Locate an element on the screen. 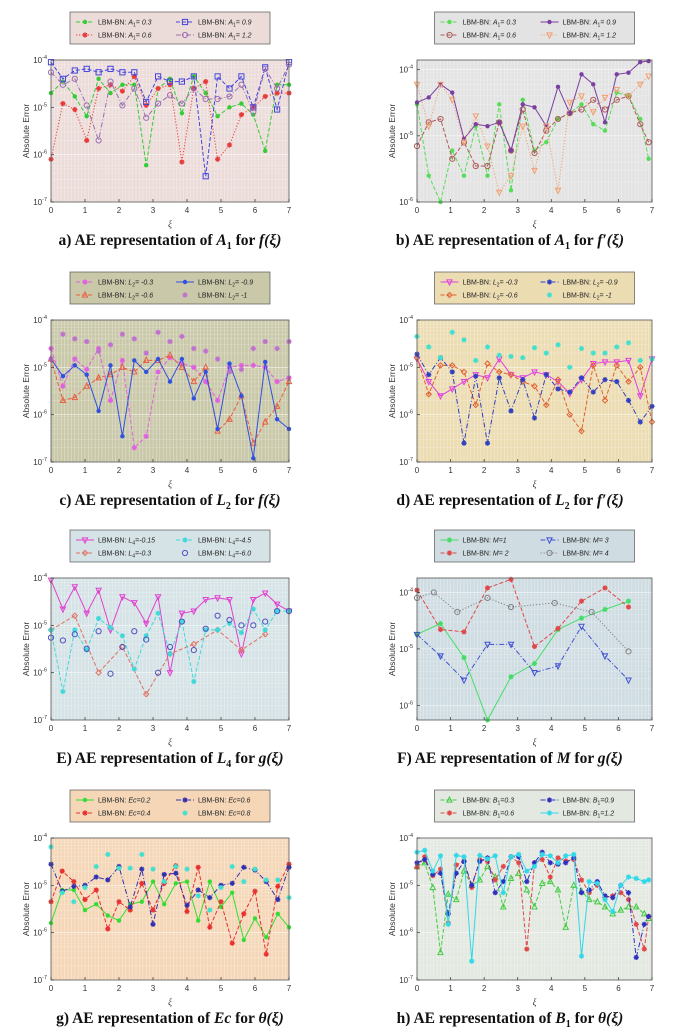 The height and width of the screenshot is (1036, 680). caption-label: F) AE representation of is located at coordinates (477, 758).